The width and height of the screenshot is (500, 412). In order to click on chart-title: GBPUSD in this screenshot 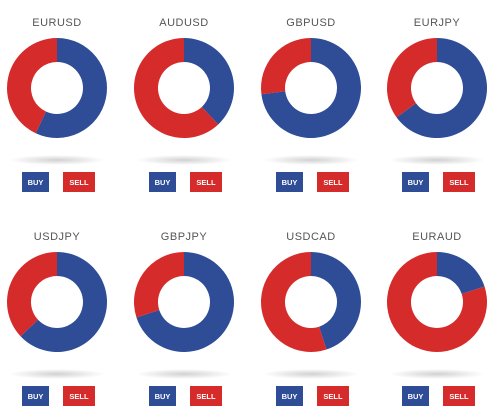, I will do `click(310, 23)`.